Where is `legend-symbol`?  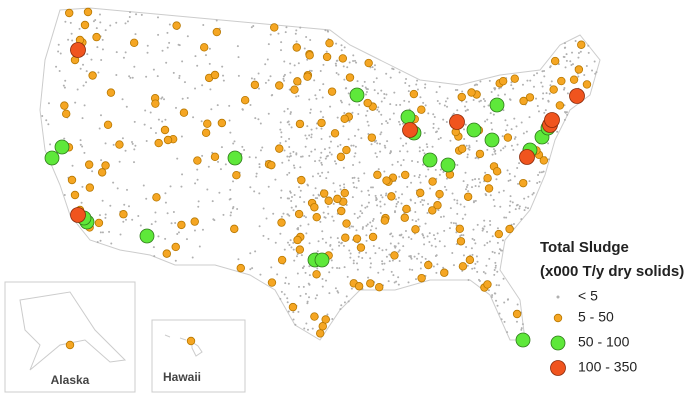 legend-symbol is located at coordinates (558, 297).